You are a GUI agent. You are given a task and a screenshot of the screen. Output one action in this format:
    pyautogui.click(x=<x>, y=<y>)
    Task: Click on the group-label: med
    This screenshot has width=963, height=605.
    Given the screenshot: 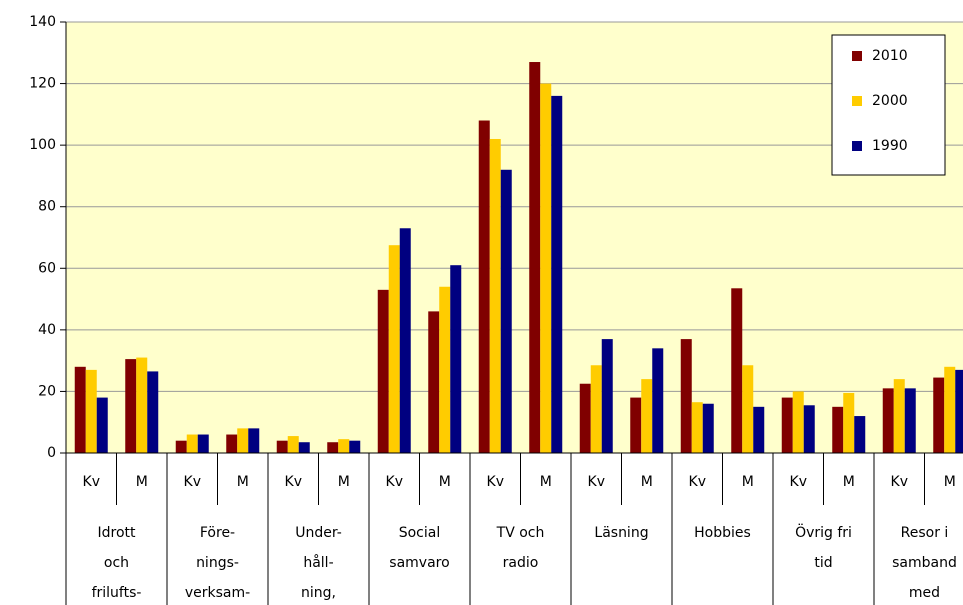 What is the action you would take?
    pyautogui.click(x=924, y=593)
    